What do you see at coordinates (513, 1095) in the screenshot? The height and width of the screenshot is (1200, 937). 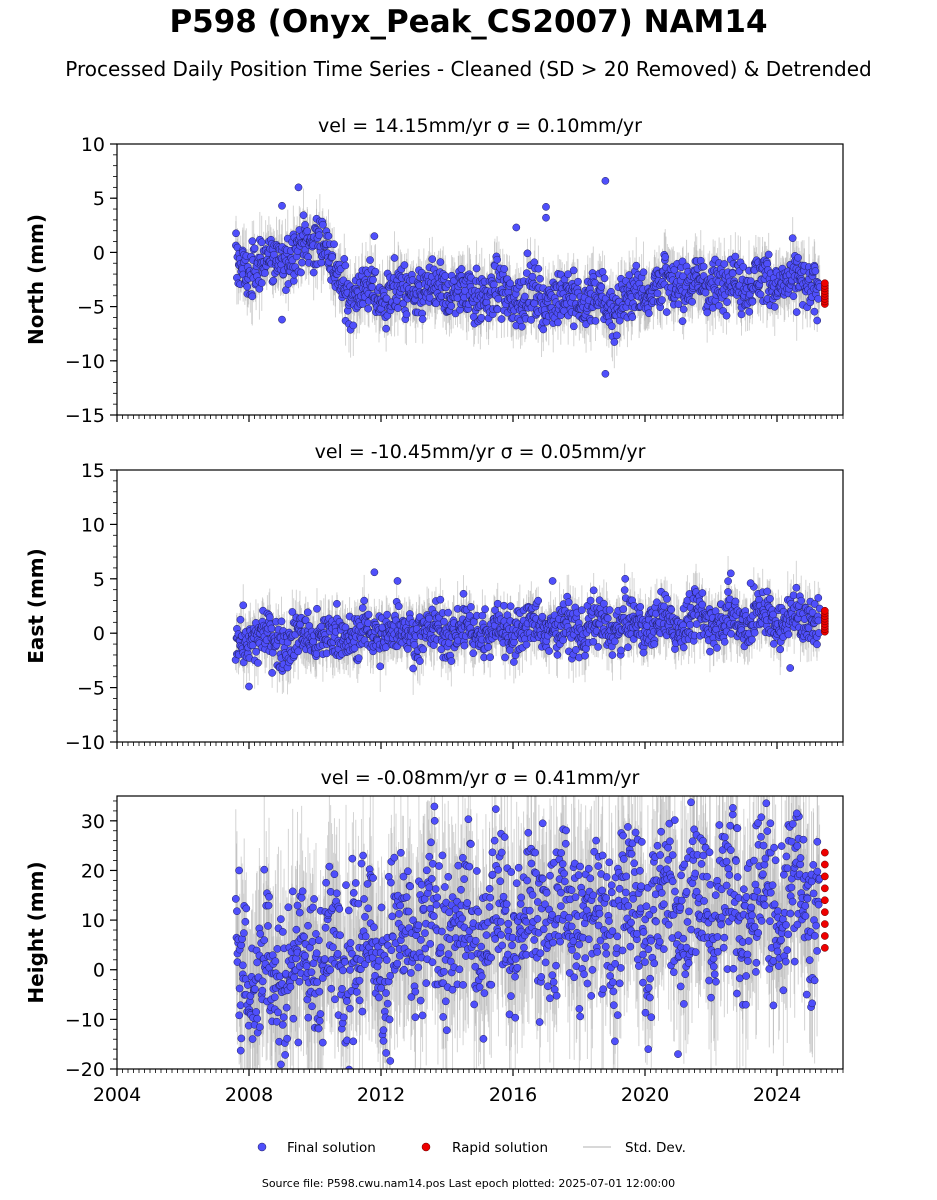 I see `x-tick-label: 2016` at bounding box center [513, 1095].